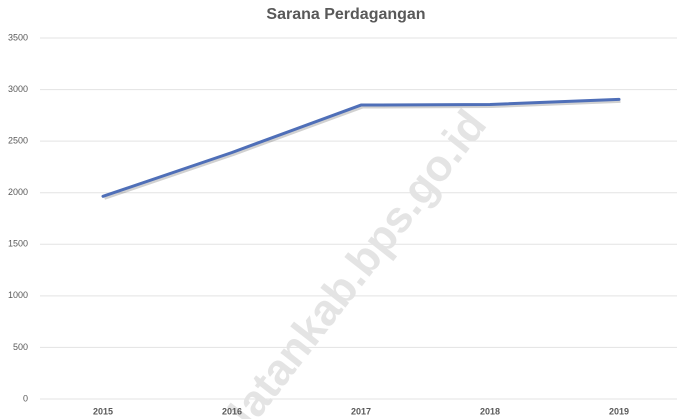 The image size is (677, 419). Describe the element at coordinates (18, 192) in the screenshot. I see `y-tick-label: 2000` at that location.